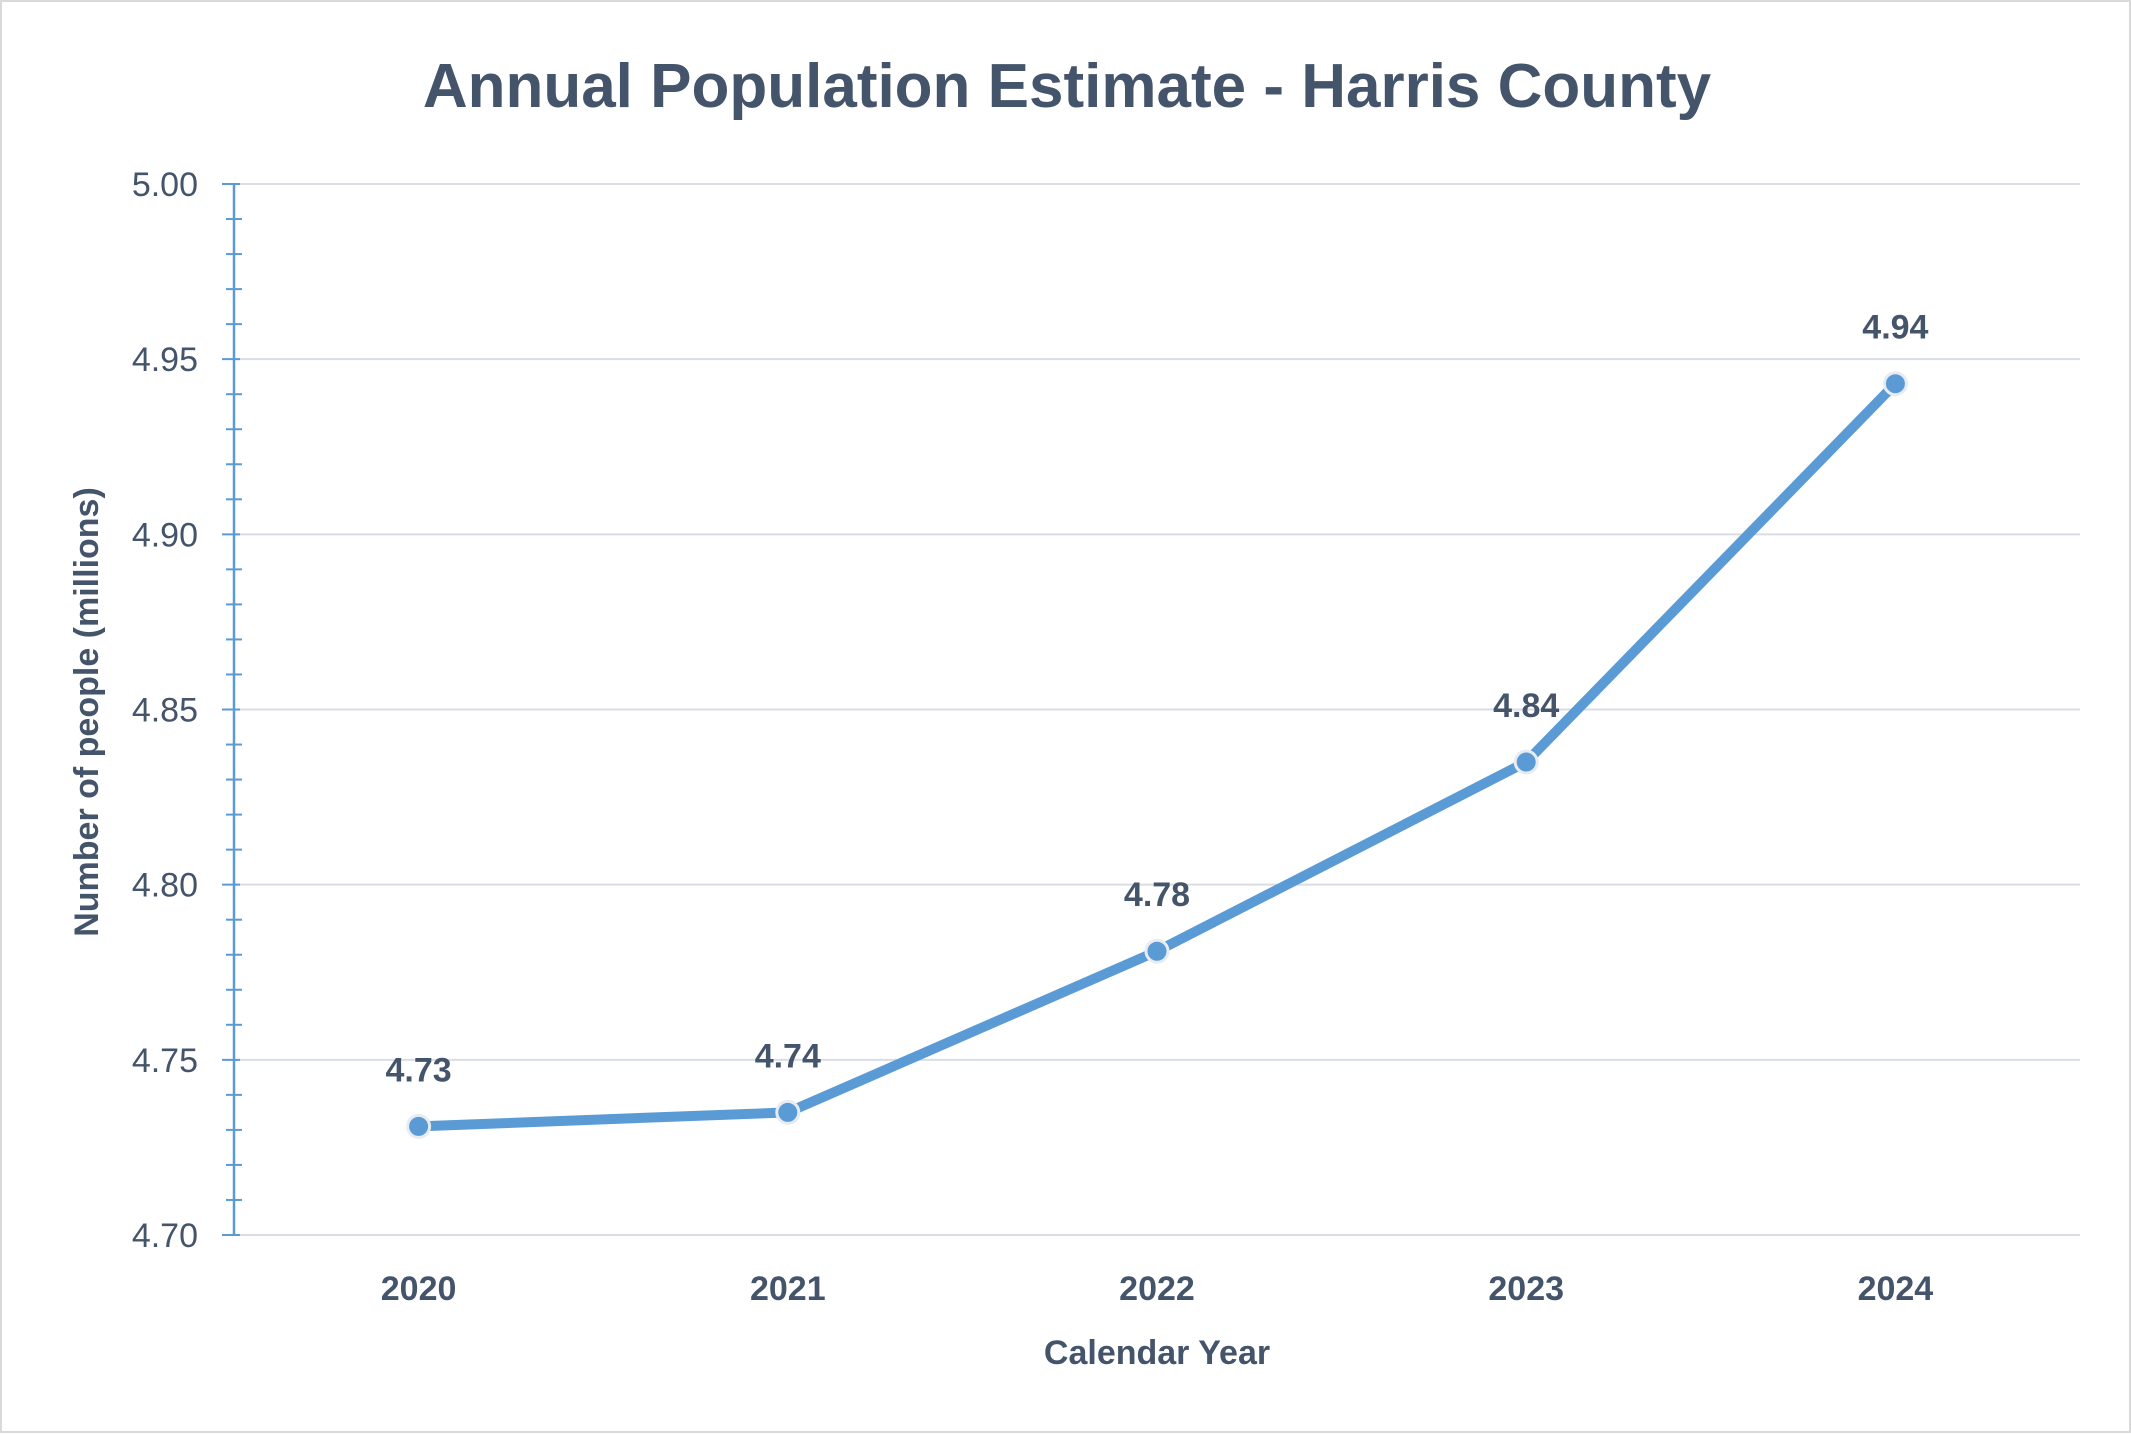 Image resolution: width=2131 pixels, height=1435 pixels. I want to click on y-tick-label: 5.00, so click(165, 185).